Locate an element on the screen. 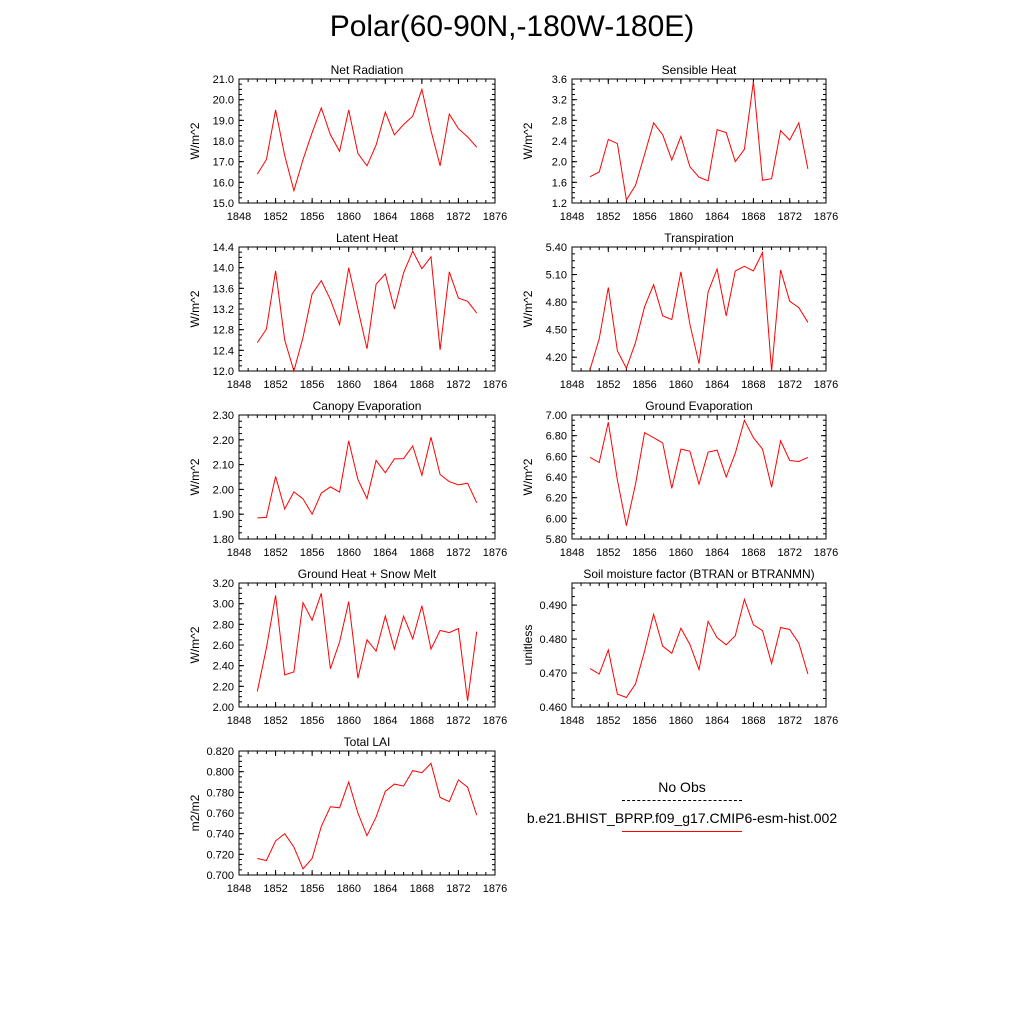 The image size is (1024, 1024). y-tick-label: 3.00 is located at coordinates (223, 605).